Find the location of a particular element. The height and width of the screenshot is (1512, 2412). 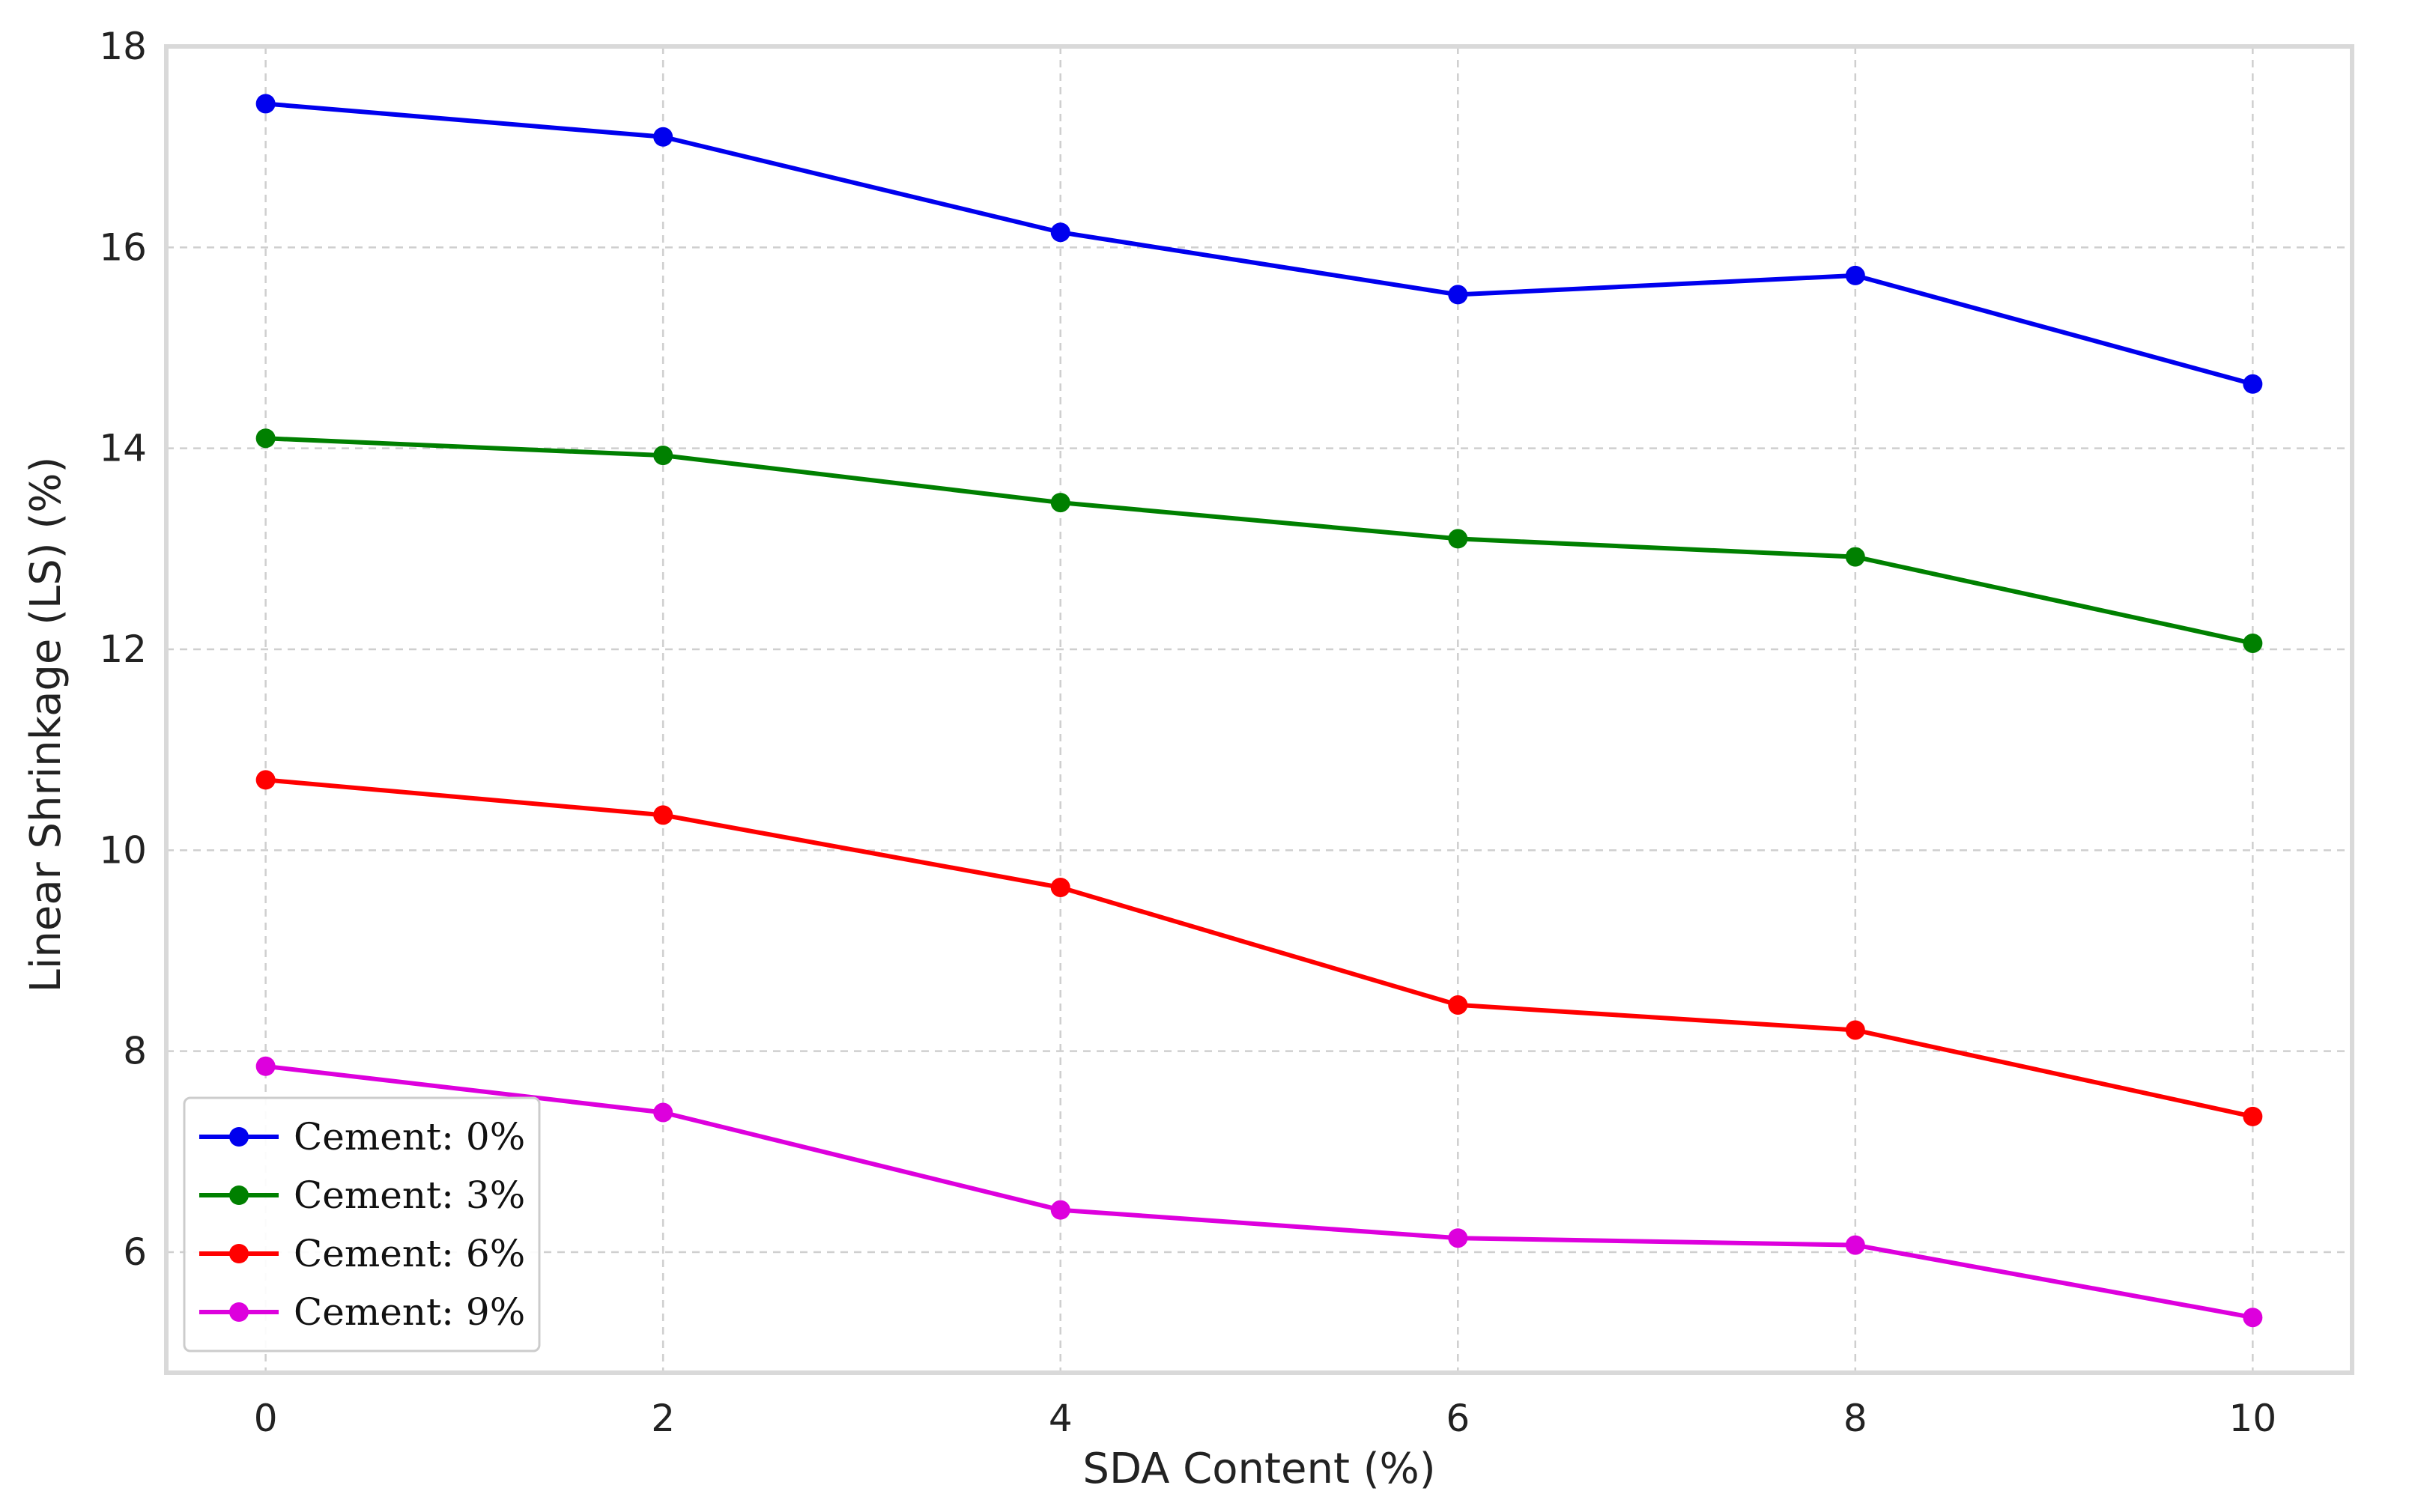

x-axis-title: SDA Content (%) is located at coordinates (1259, 1469).